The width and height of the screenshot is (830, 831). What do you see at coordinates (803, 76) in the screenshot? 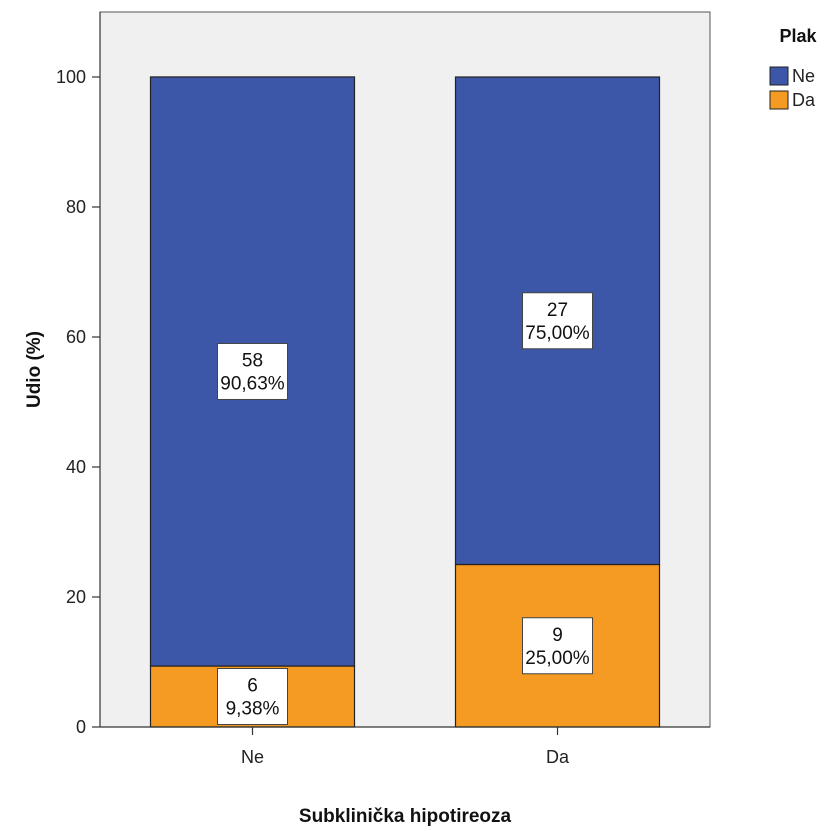
I see `legend-label-ne: Ne` at bounding box center [803, 76].